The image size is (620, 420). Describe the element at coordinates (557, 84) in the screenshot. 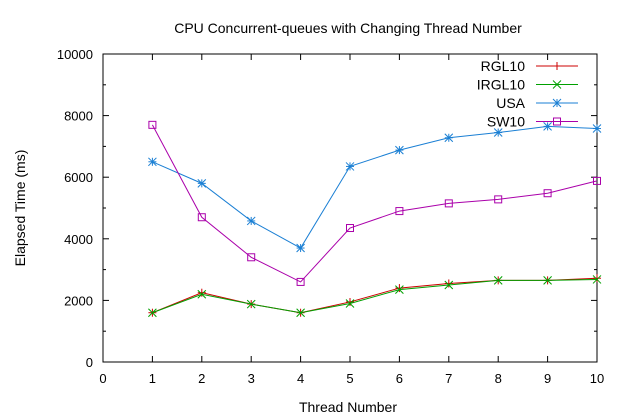

I see `legend-marker-irgl10` at that location.